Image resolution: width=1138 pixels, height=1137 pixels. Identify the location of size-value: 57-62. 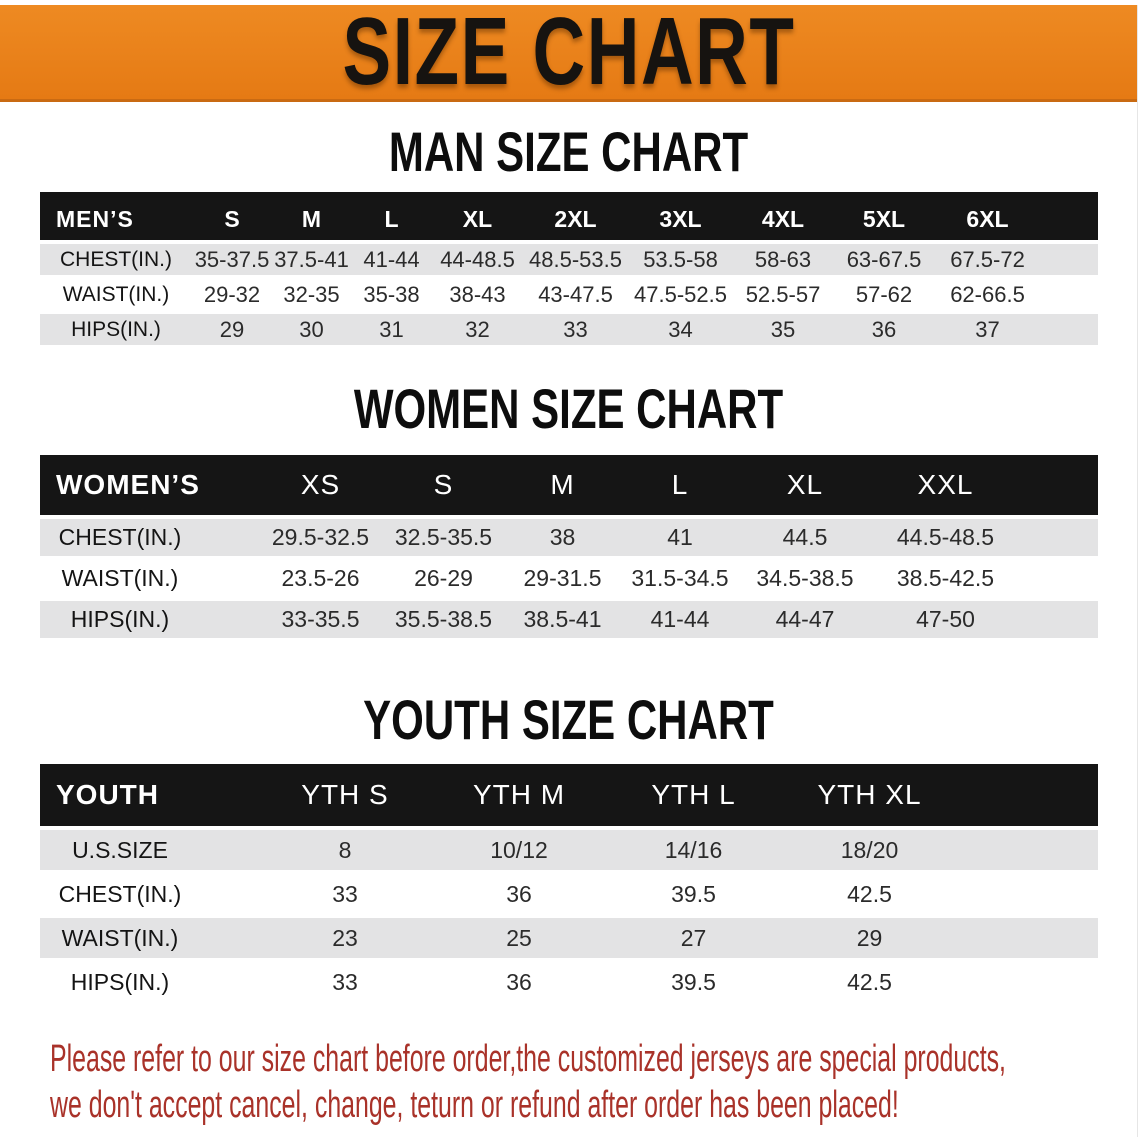
(884, 294).